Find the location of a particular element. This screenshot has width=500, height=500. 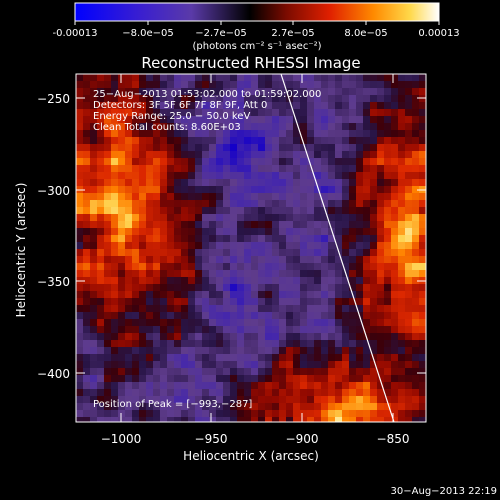

x-tick-label: −900 is located at coordinates (302, 439).